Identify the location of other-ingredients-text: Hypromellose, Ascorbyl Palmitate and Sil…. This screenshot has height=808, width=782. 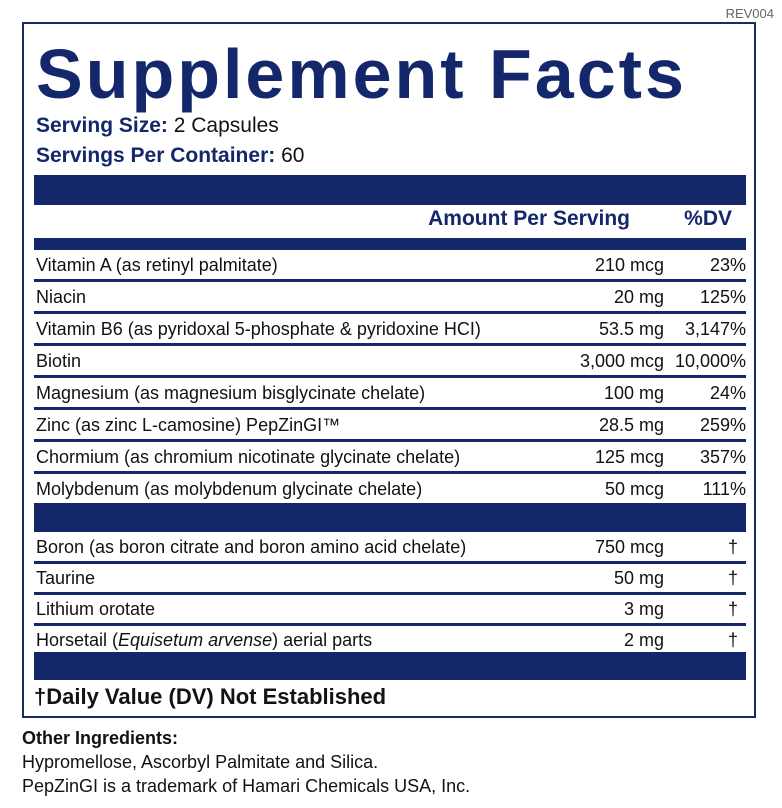
(200, 762).